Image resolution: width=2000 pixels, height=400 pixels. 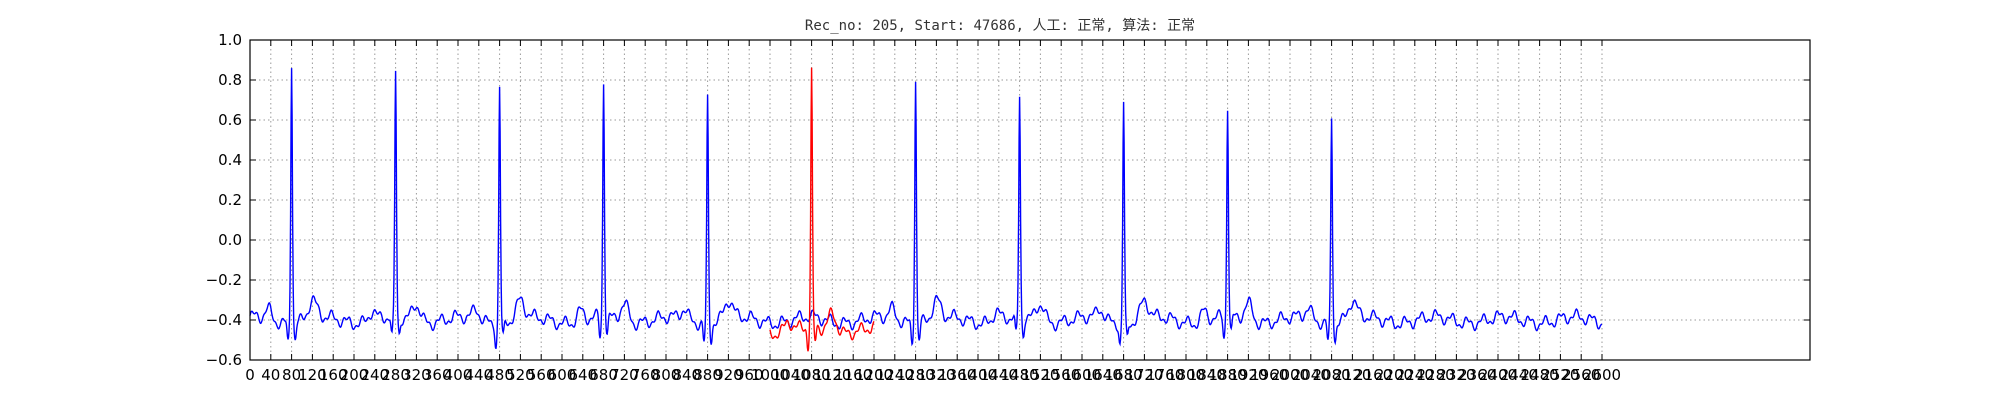 What do you see at coordinates (230, 200) in the screenshot?
I see `y-tick-label: 0.2` at bounding box center [230, 200].